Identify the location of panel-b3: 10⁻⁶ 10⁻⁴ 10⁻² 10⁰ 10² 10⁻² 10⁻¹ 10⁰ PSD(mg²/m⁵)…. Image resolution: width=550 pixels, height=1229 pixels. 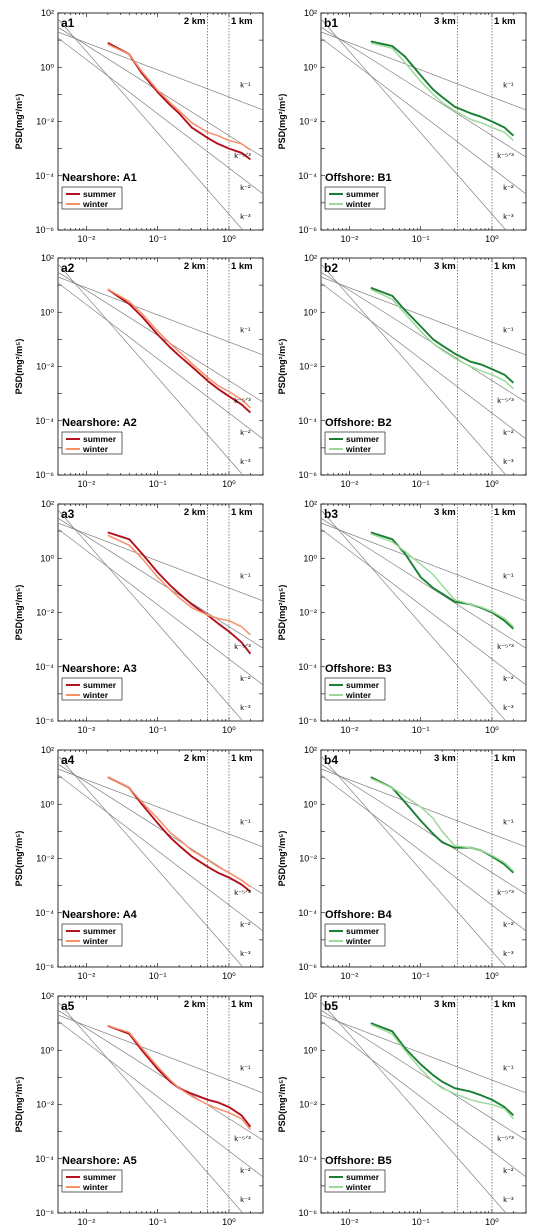
(402, 617).